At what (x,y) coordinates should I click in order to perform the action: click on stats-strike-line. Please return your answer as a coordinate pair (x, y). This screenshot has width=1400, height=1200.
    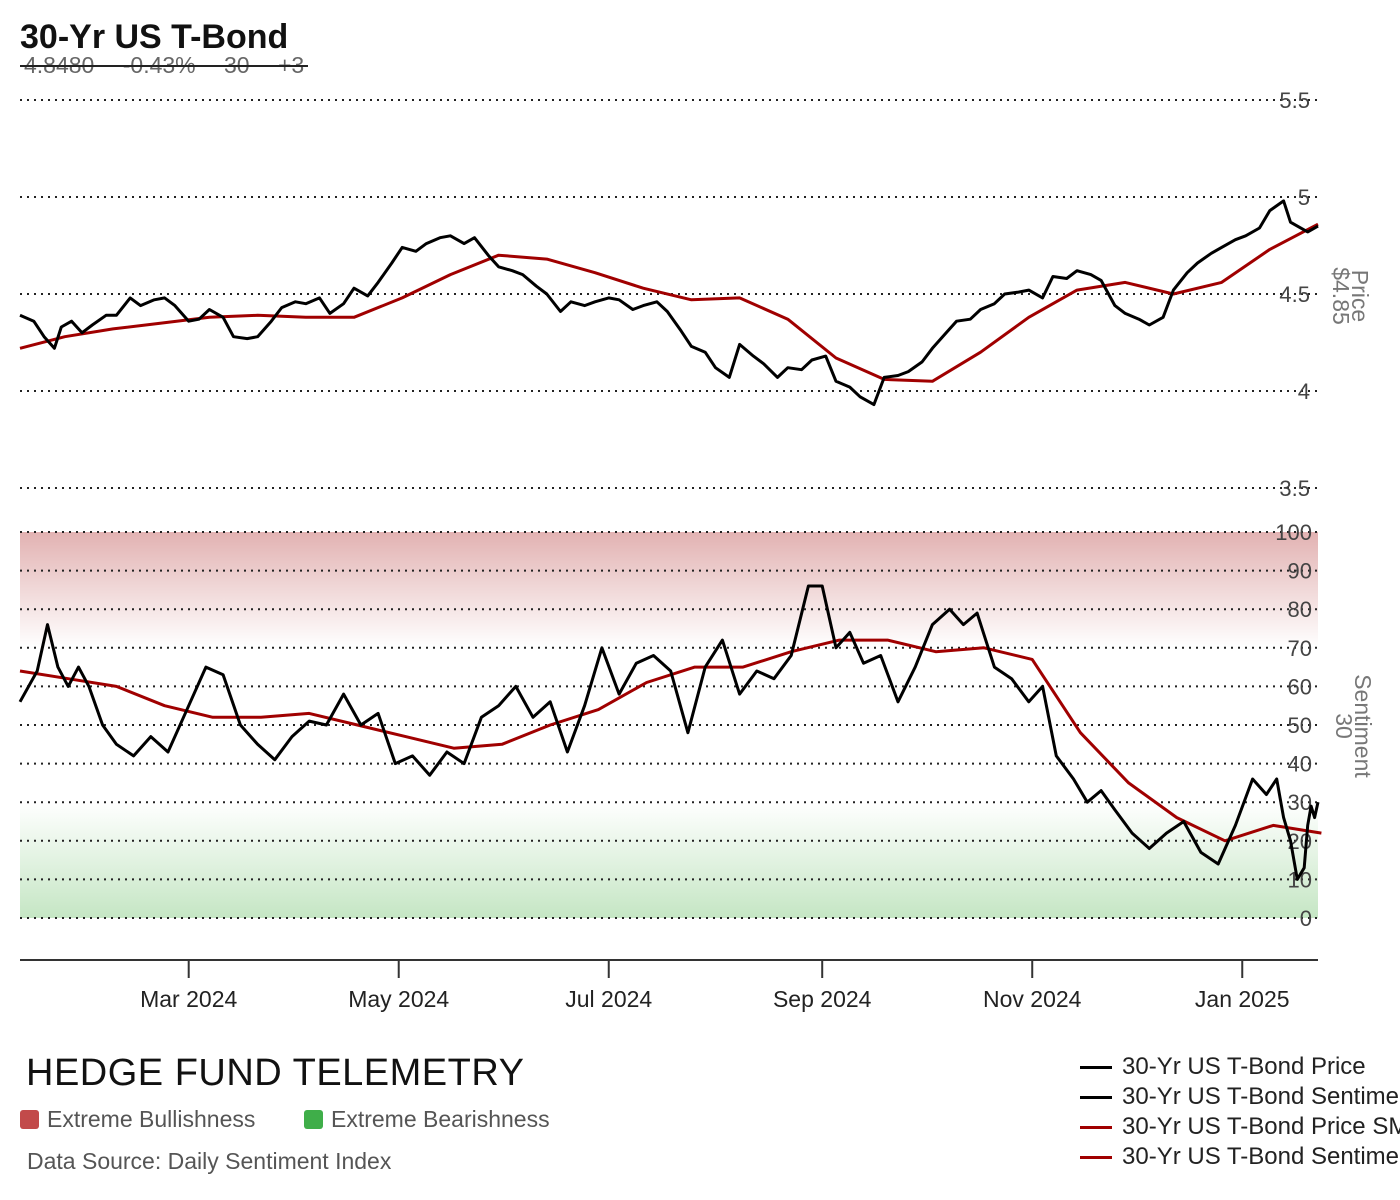
    Looking at the image, I should click on (164, 66).